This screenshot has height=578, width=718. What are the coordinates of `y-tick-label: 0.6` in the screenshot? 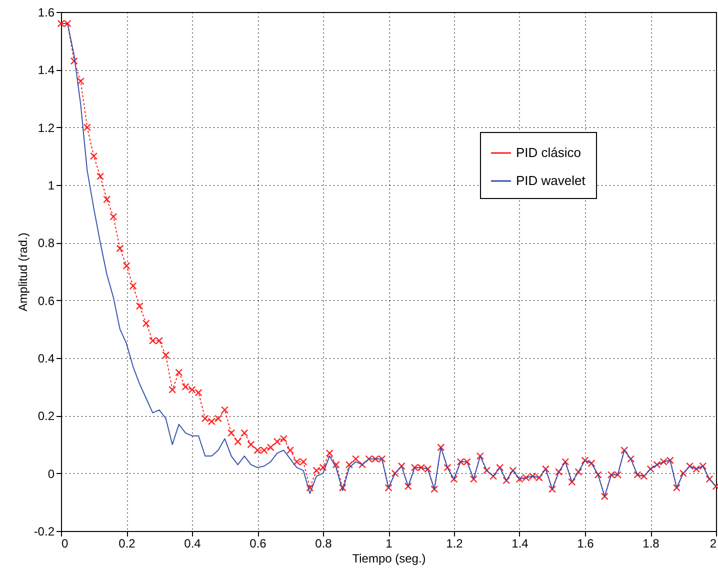 It's located at (46, 301).